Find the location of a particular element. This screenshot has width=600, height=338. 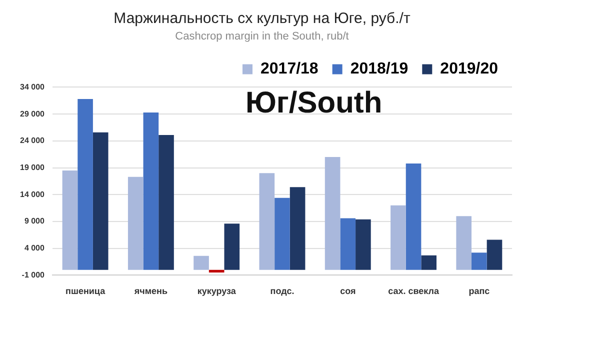

annotation: Юг/South is located at coordinates (313, 103).